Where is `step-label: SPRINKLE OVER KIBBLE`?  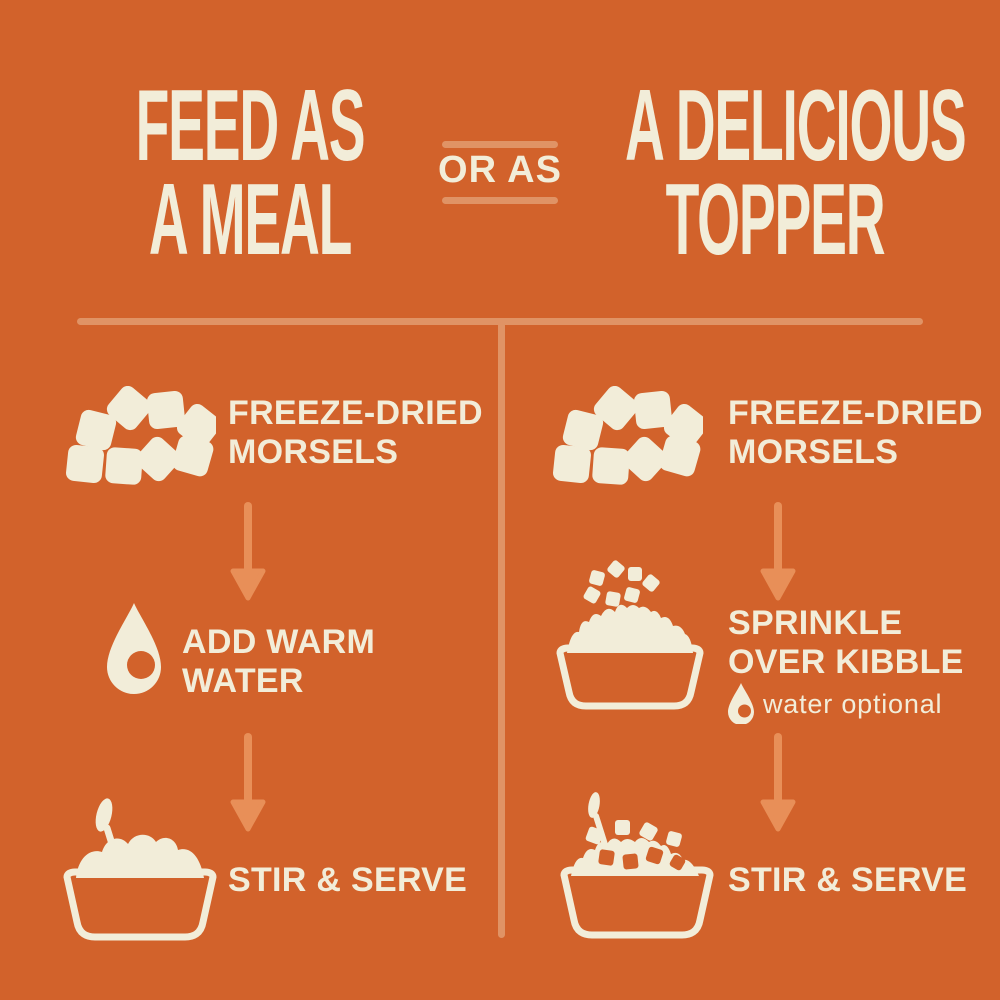 step-label: SPRINKLE OVER KIBBLE is located at coordinates (846, 643).